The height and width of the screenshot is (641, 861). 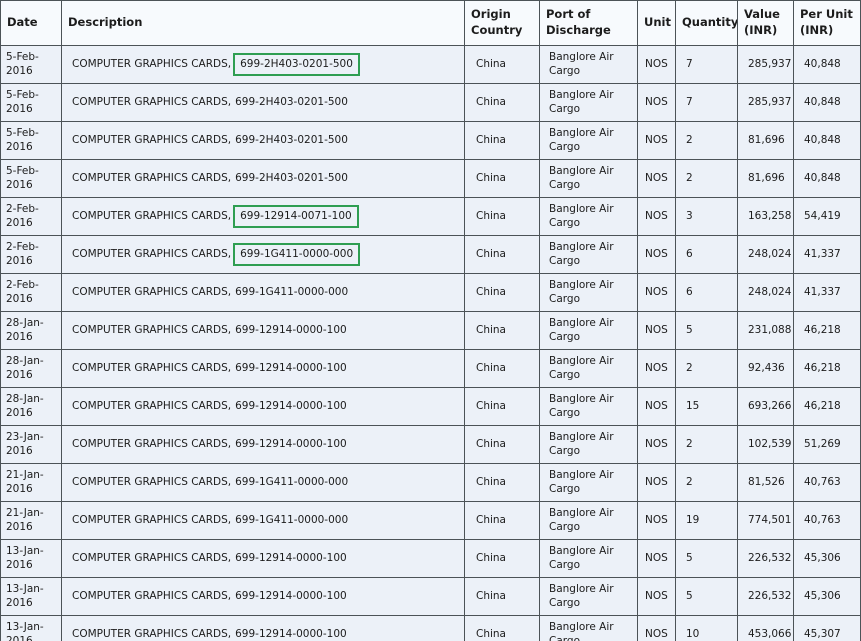 I want to click on column-header-value-inr: Value (INR), so click(x=765, y=23).